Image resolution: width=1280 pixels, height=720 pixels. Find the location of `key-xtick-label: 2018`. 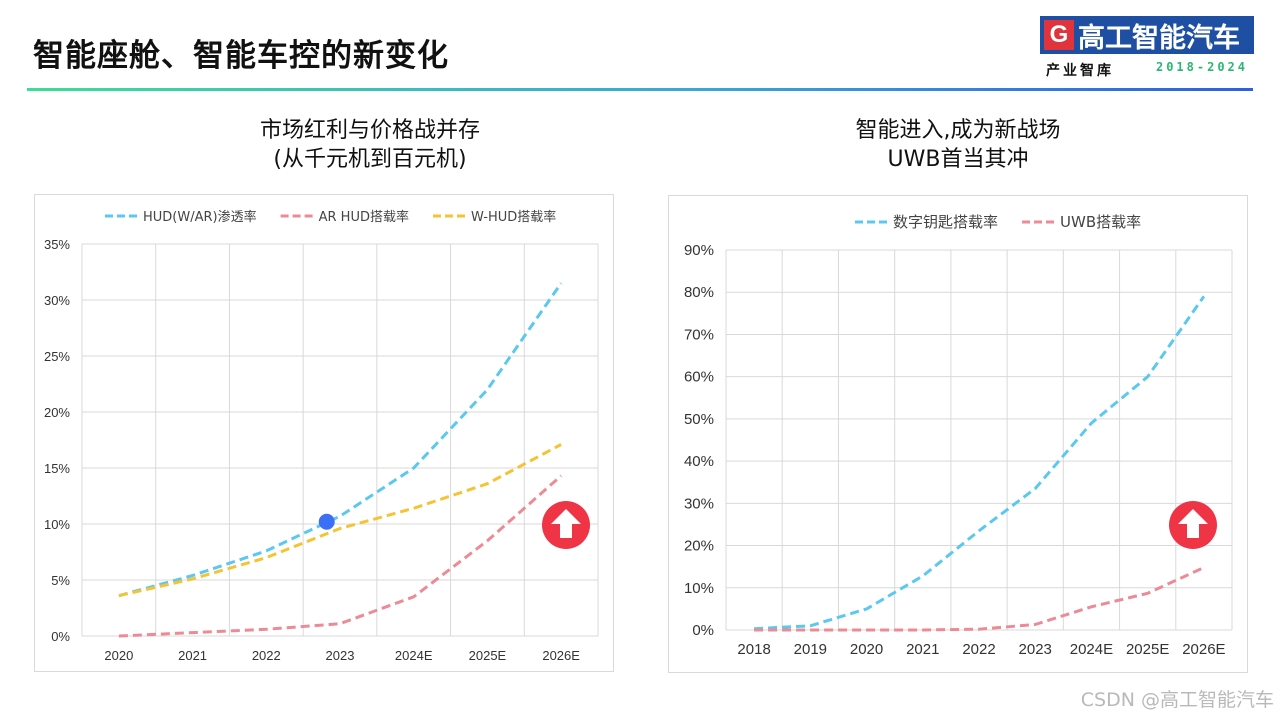

key-xtick-label: 2018 is located at coordinates (753, 649).